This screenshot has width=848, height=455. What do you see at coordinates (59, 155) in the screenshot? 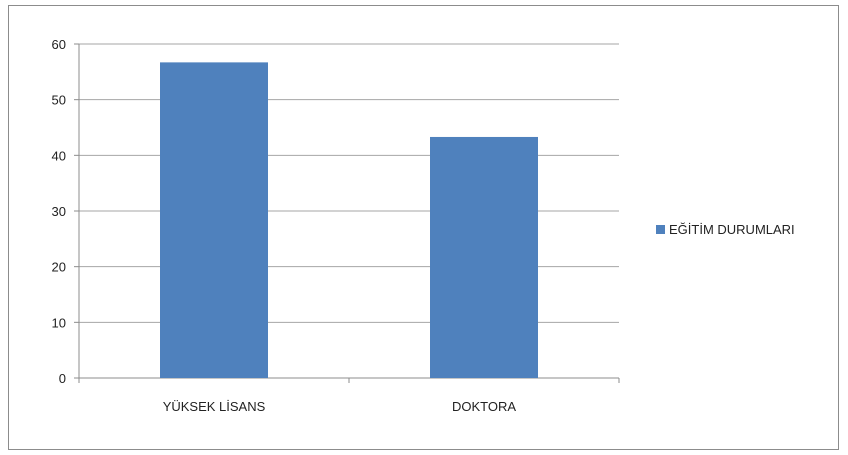
I see `y-tick-label: 40` at bounding box center [59, 155].